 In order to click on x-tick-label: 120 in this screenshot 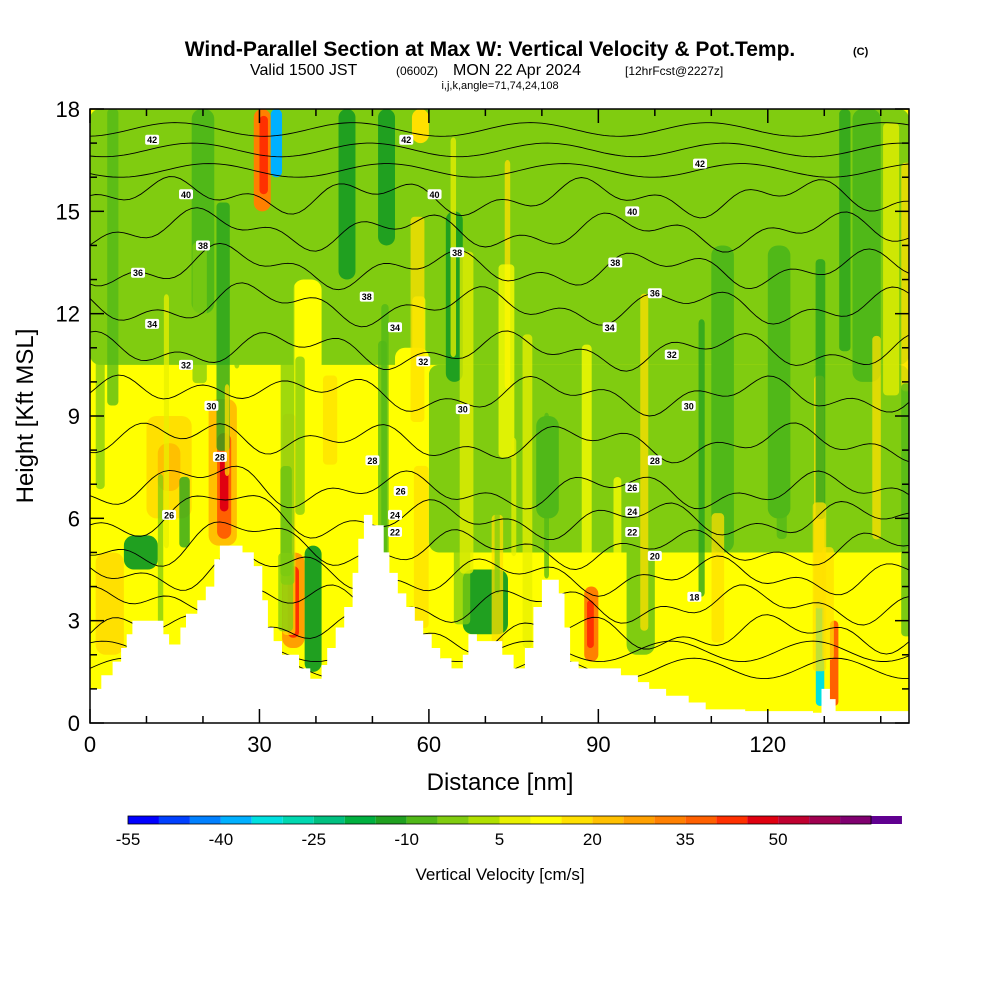, I will do `click(767, 744)`.